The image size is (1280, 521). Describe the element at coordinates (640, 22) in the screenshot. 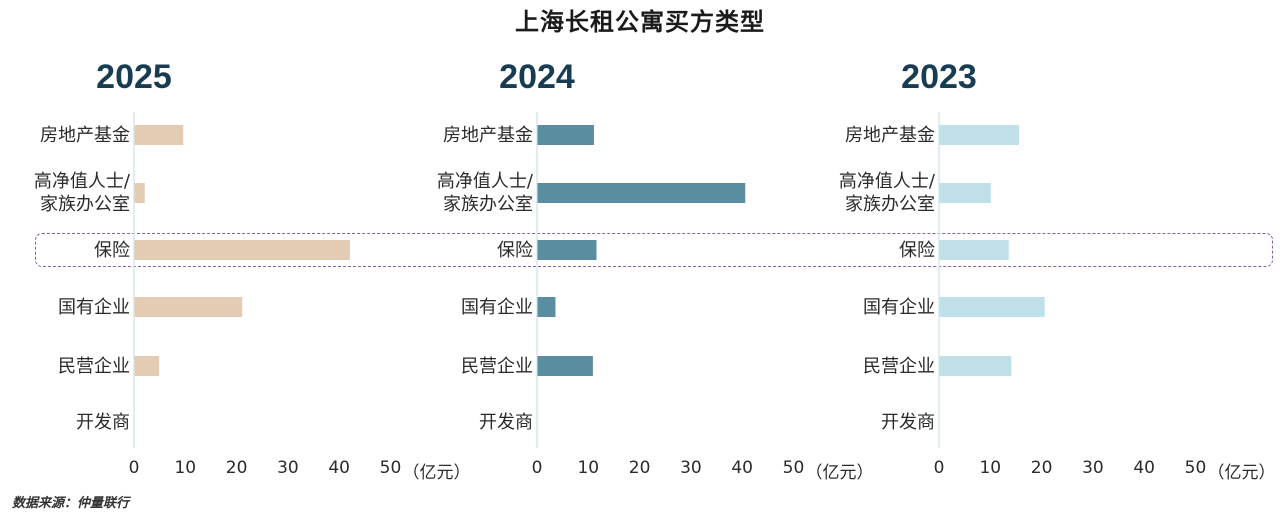

I see `chart-title: 上海长租公寓买方类型` at that location.